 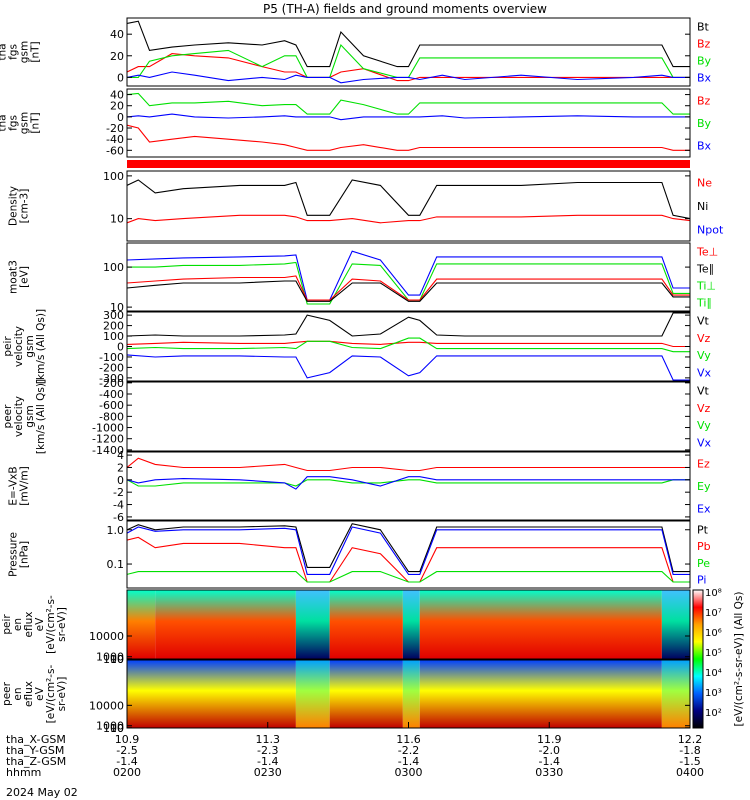 I want to click on series-line-By, so click(x=408, y=103).